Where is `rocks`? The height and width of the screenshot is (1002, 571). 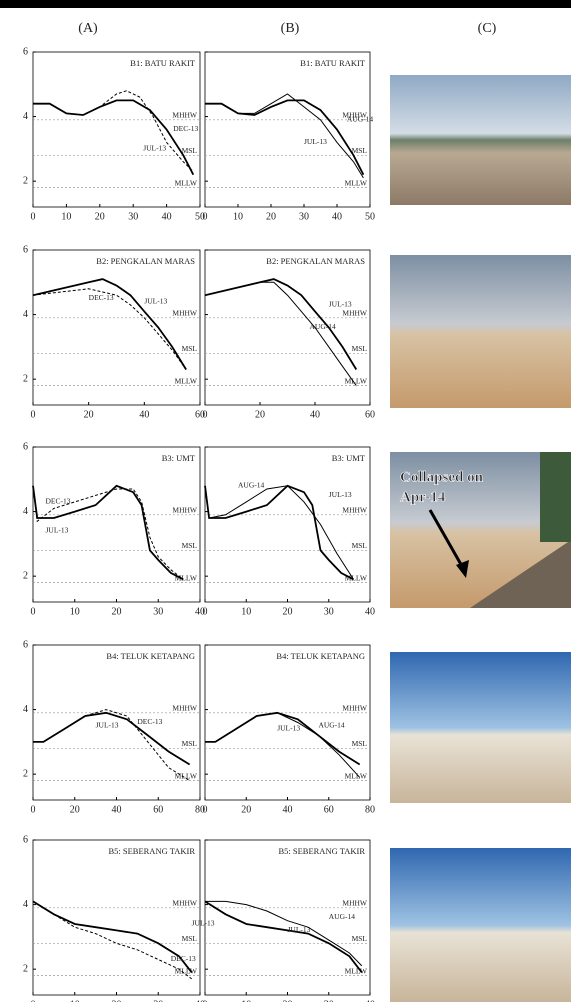 rocks is located at coordinates (520, 574).